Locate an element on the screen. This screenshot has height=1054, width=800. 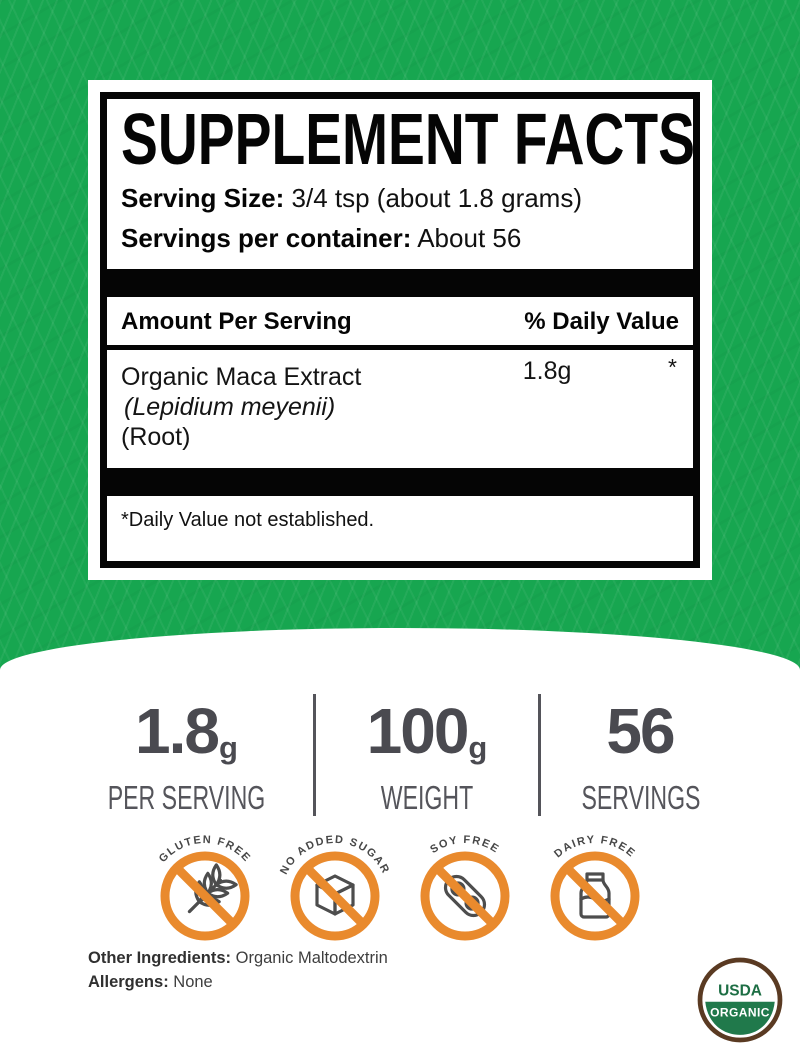
servings-per-container-line: Servings per container: About 56 is located at coordinates (400, 238).